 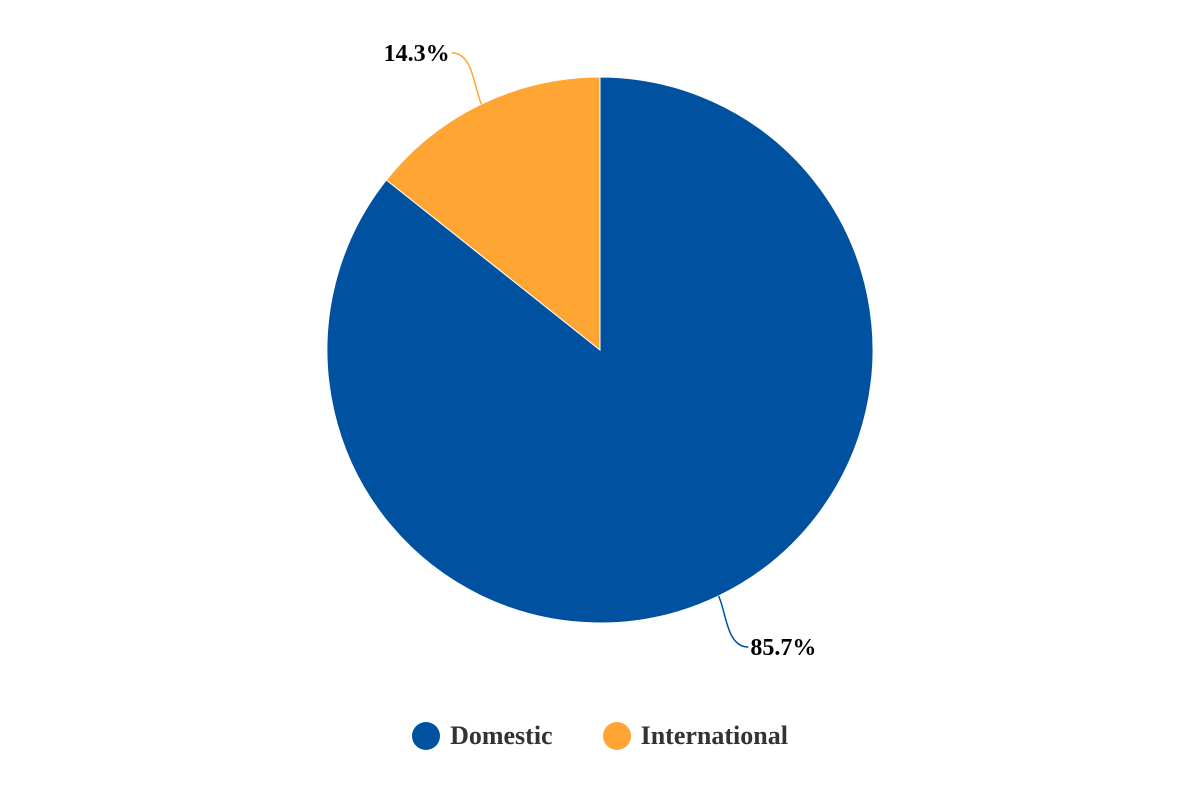 What do you see at coordinates (426, 736) in the screenshot?
I see `legend-swatch-domestic` at bounding box center [426, 736].